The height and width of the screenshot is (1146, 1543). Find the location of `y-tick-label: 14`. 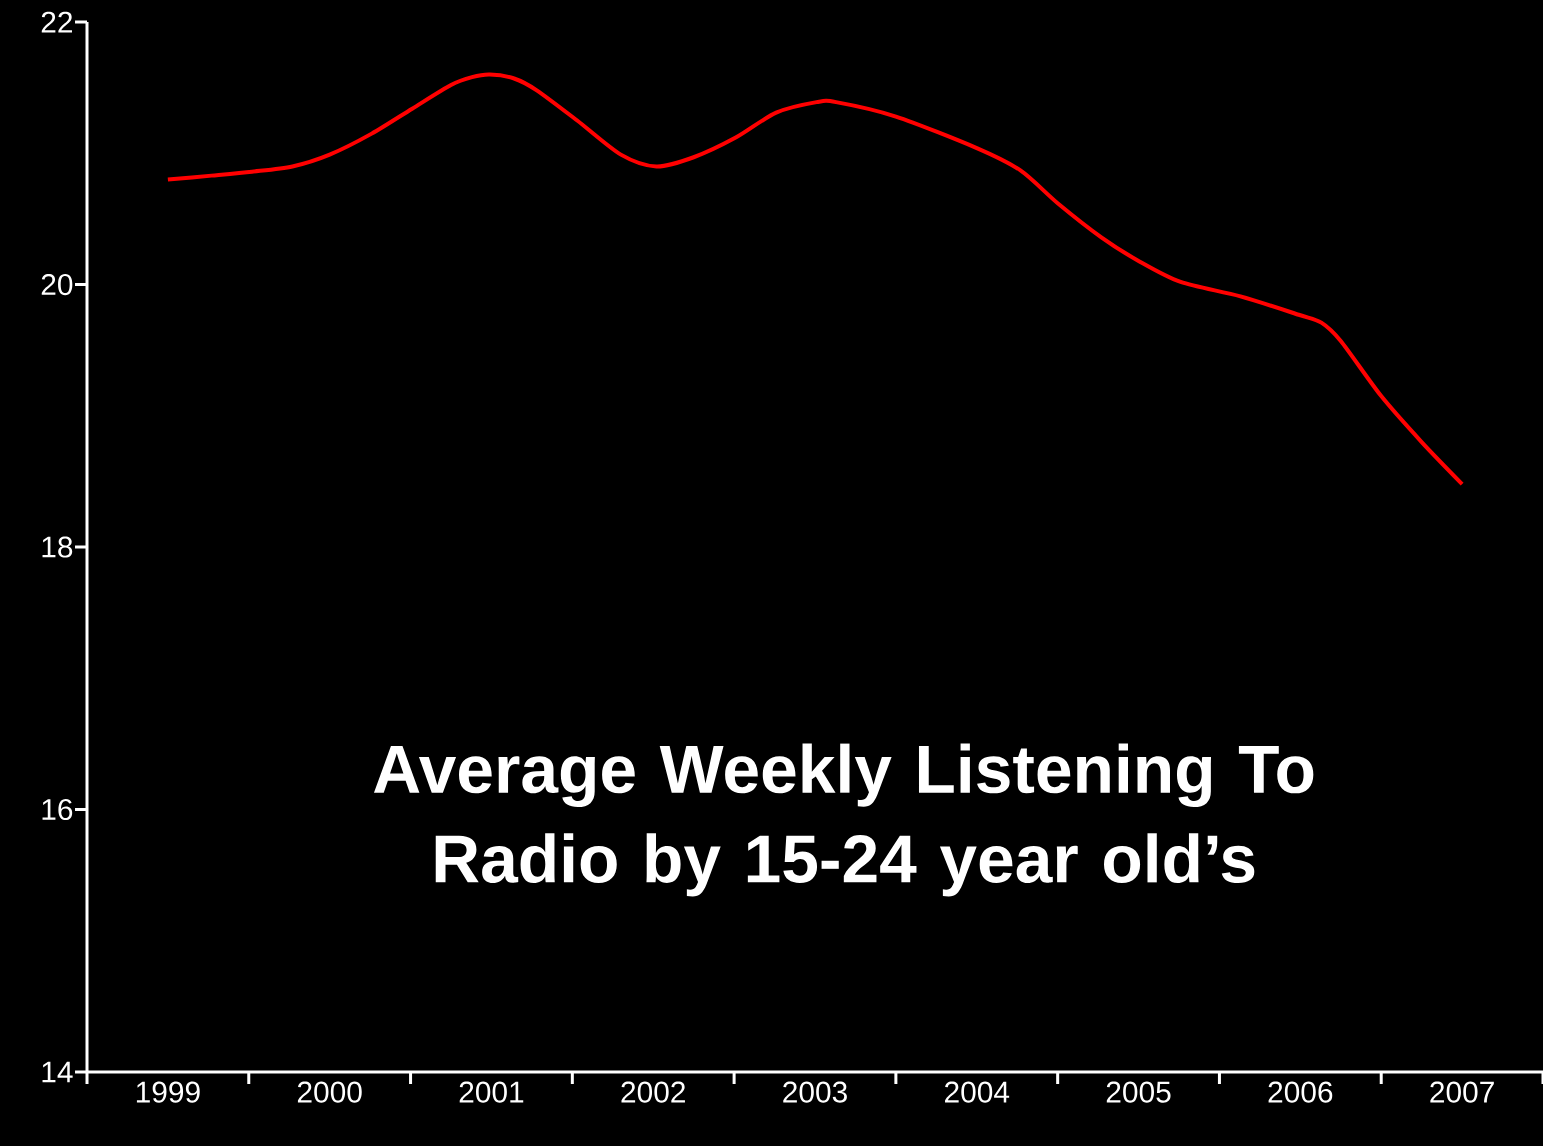

y-tick-label: 14 is located at coordinates (57, 1072).